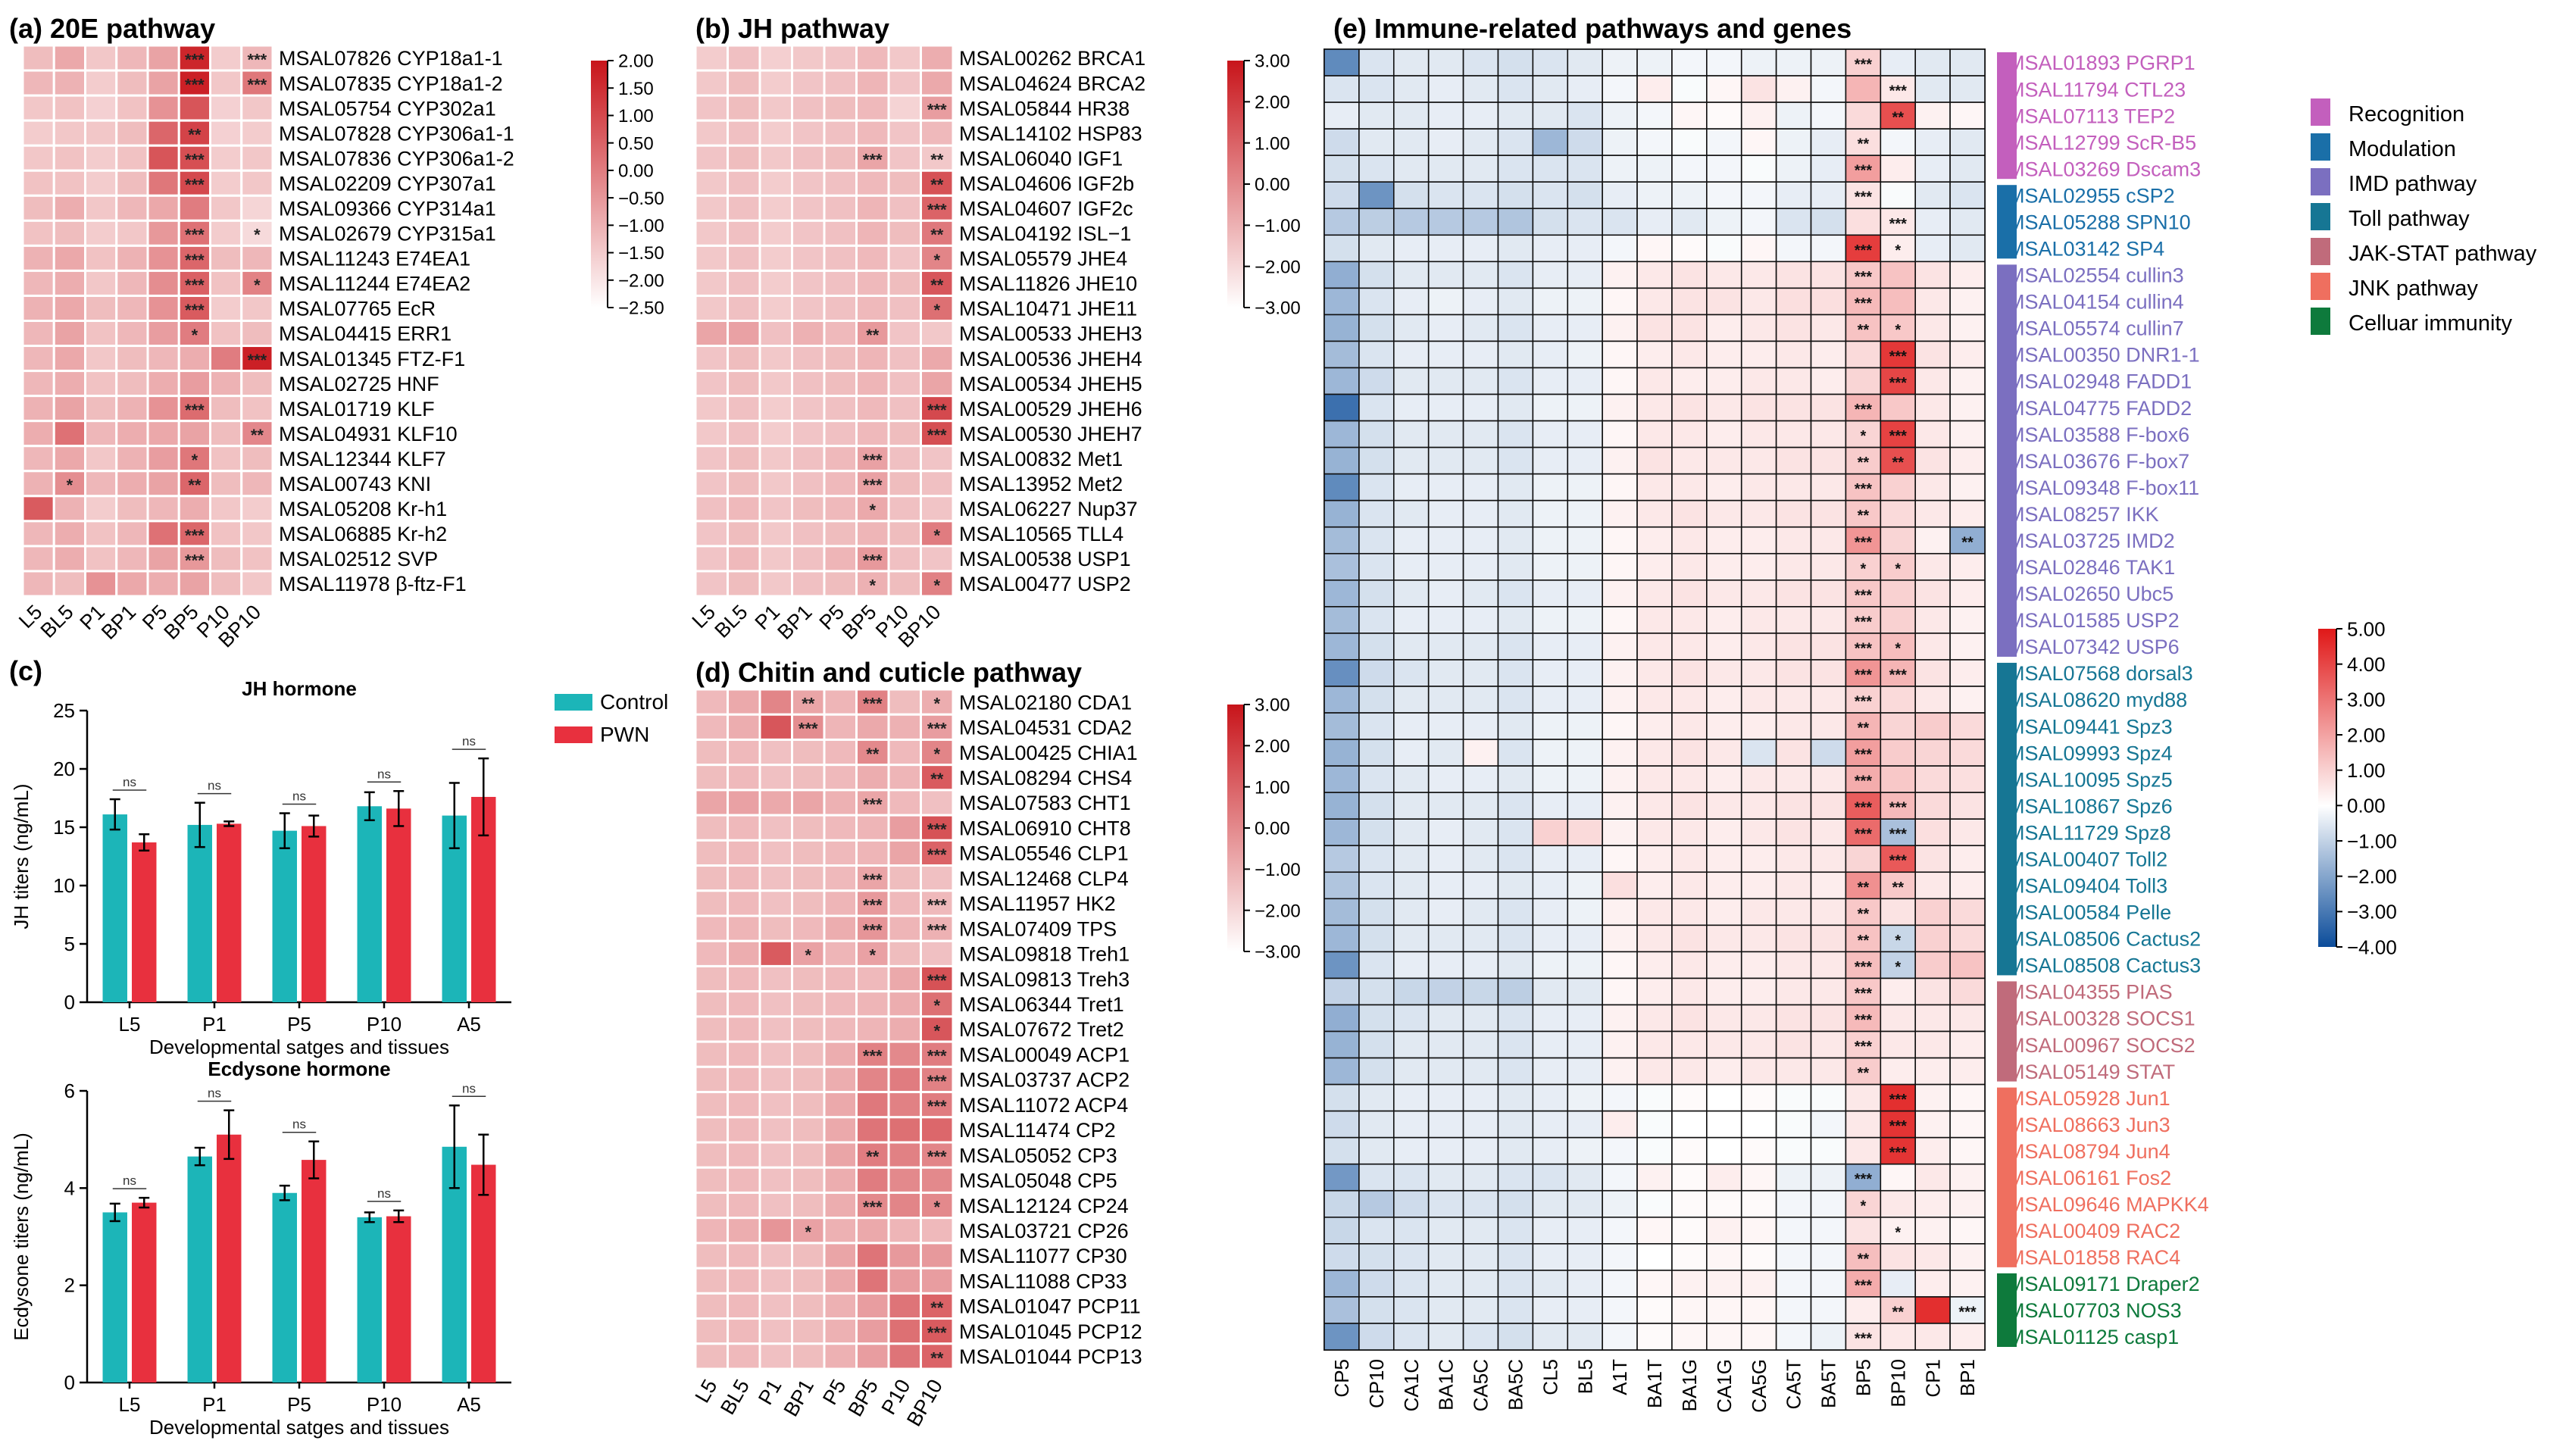  What do you see at coordinates (357, 309) in the screenshot?
I see `row-label: MSAL07765 EcR` at bounding box center [357, 309].